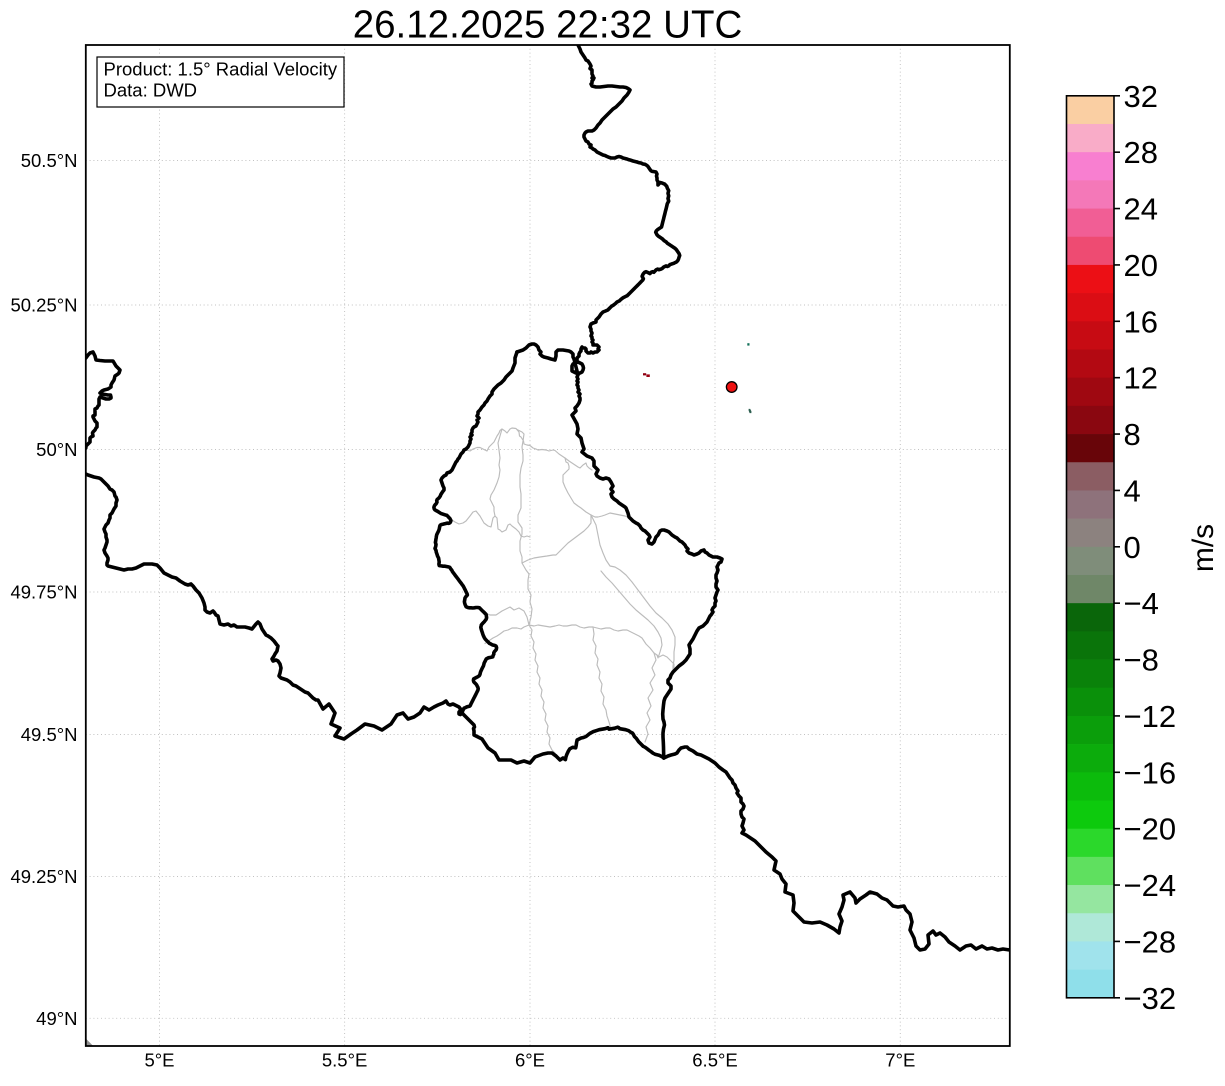 Image resolution: width=1225 pixels, height=1086 pixels. I want to click on svg-text: 0, so click(1132, 547).